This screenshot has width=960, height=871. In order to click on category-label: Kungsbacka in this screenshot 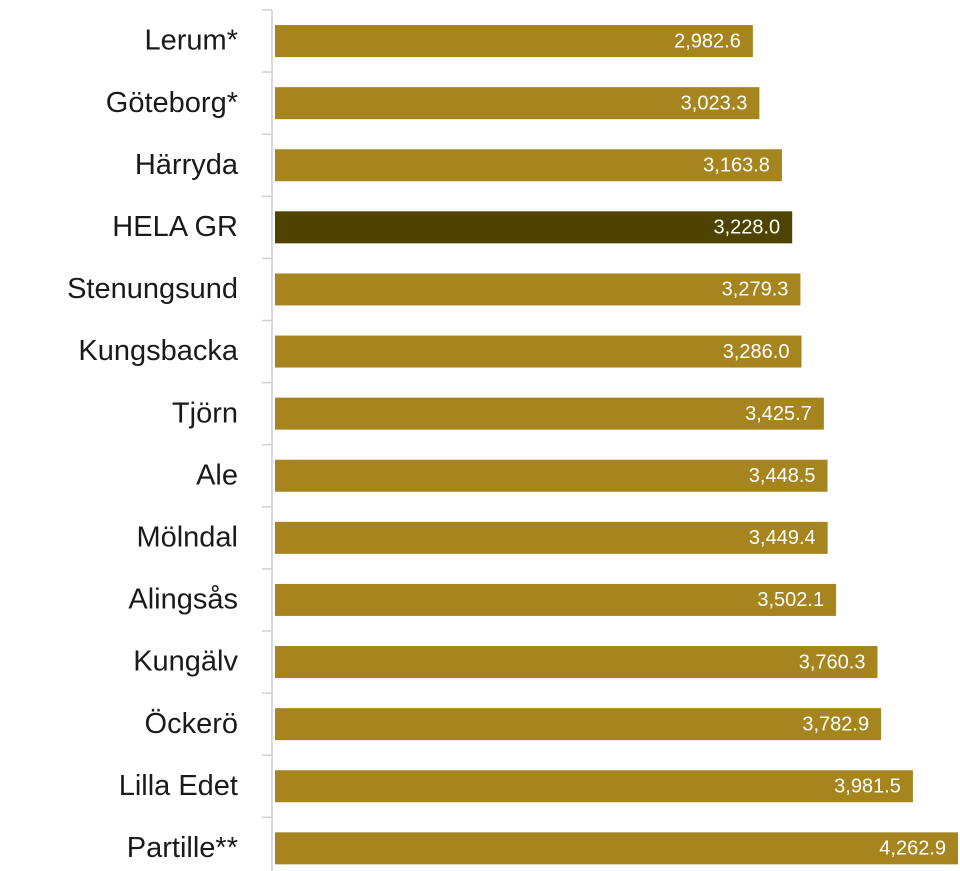, I will do `click(158, 351)`.